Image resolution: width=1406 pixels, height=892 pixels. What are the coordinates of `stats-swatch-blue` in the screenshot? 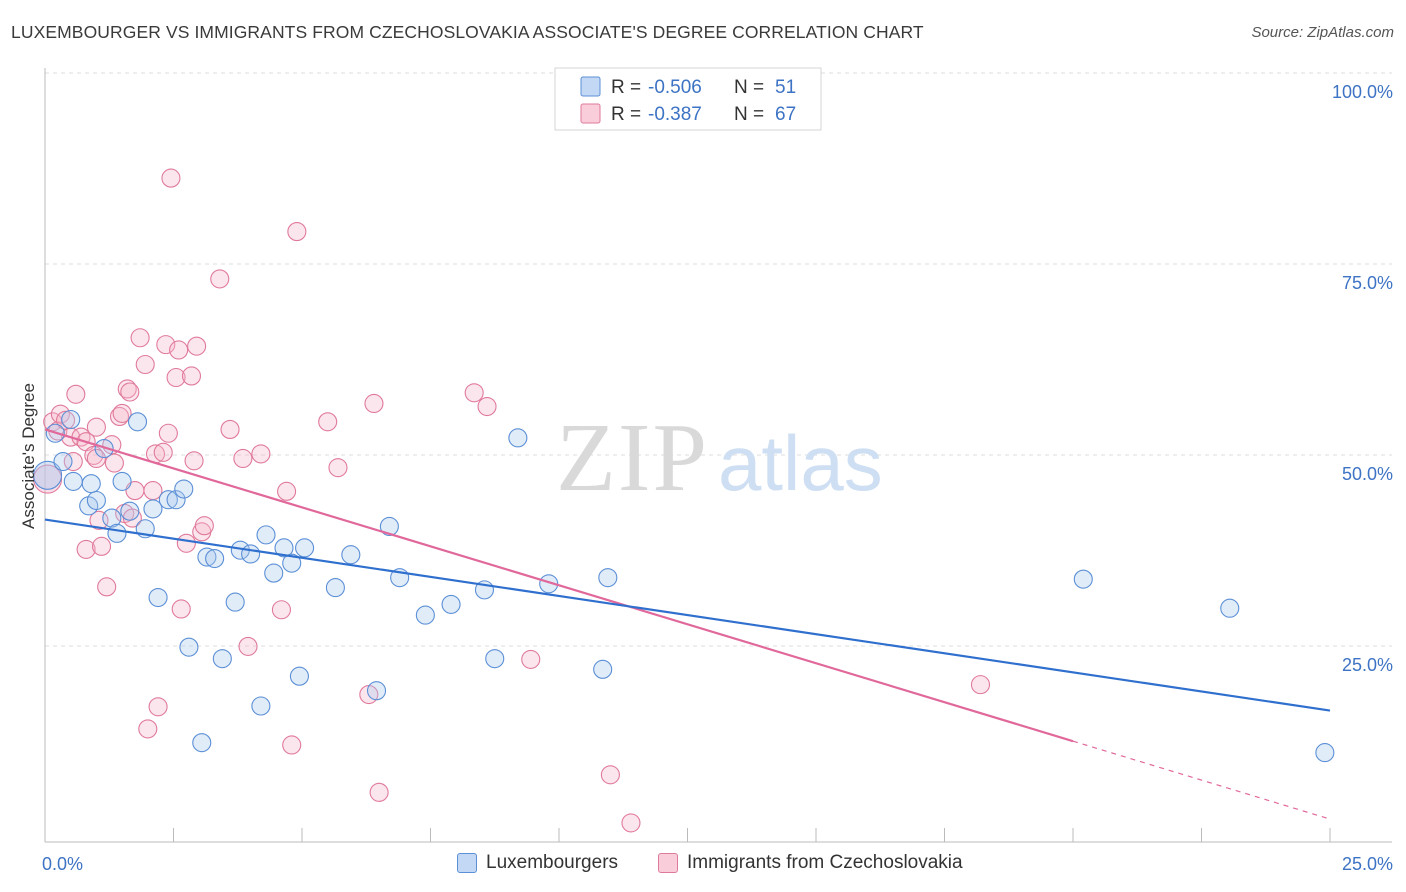 It's located at (590, 86).